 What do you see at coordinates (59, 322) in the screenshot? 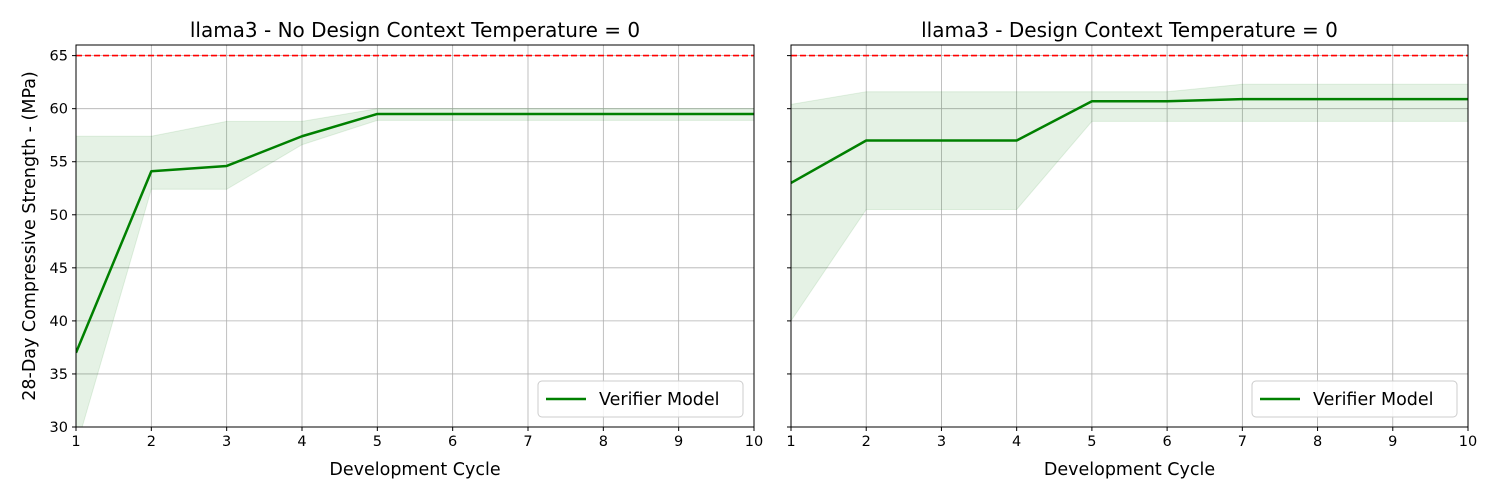
I see `y-tick-label: 40` at bounding box center [59, 322].